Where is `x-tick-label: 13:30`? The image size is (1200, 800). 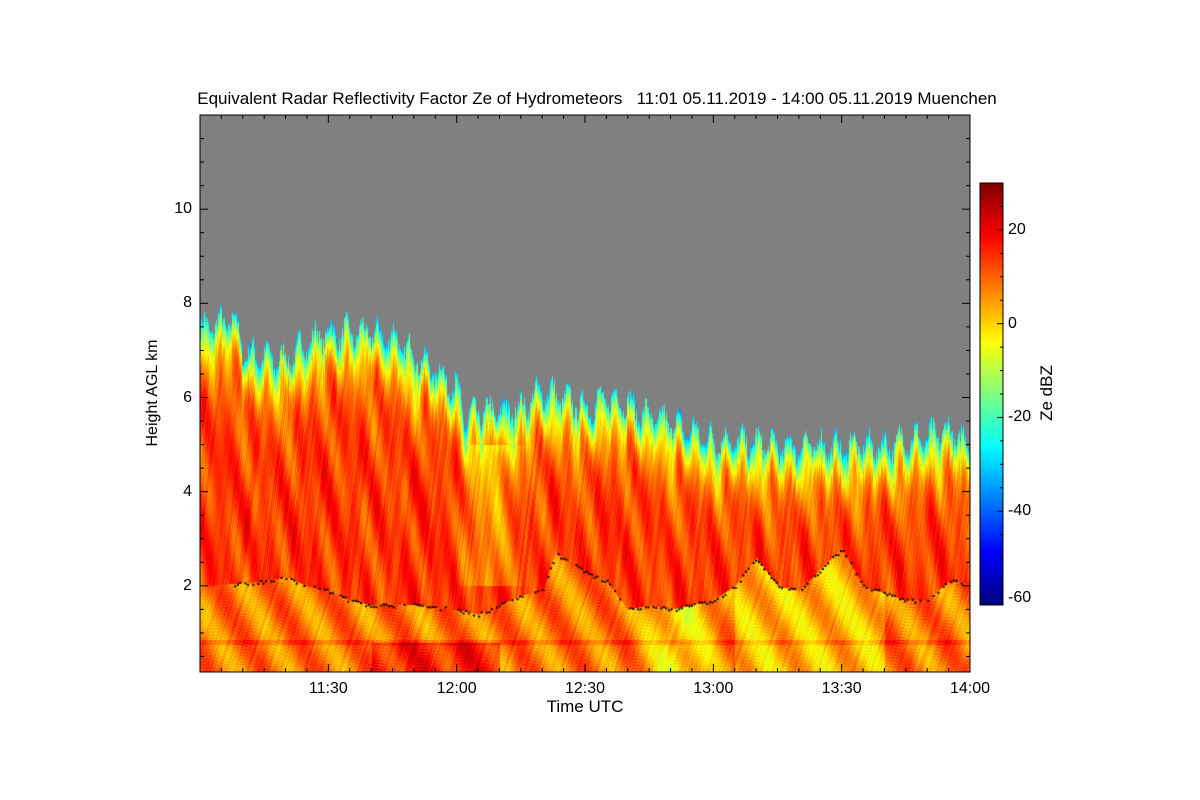
x-tick-label: 13:30 is located at coordinates (841, 688).